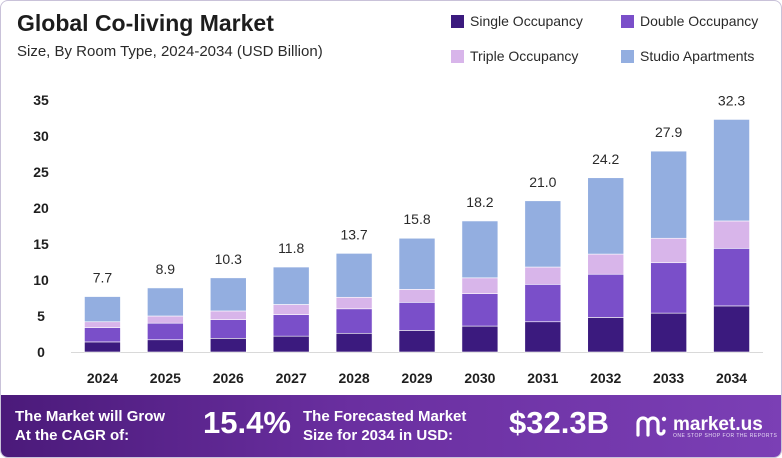  I want to click on x-tick-label: 2025, so click(165, 378).